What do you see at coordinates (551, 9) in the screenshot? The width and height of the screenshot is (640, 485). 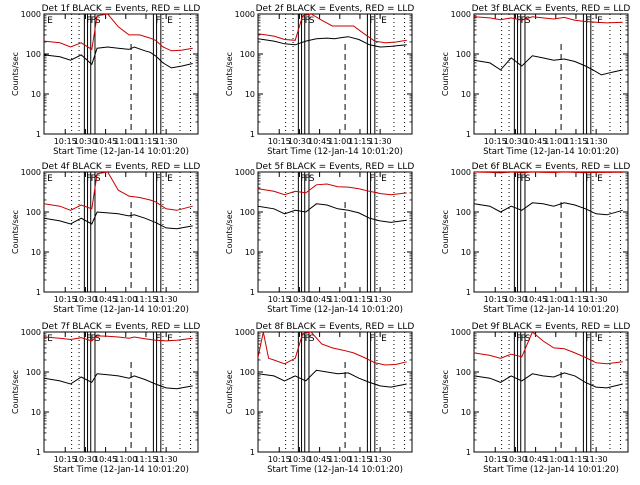 I see `chart-title: Det 3f BLACK = Events, RED = LLD` at bounding box center [551, 9].